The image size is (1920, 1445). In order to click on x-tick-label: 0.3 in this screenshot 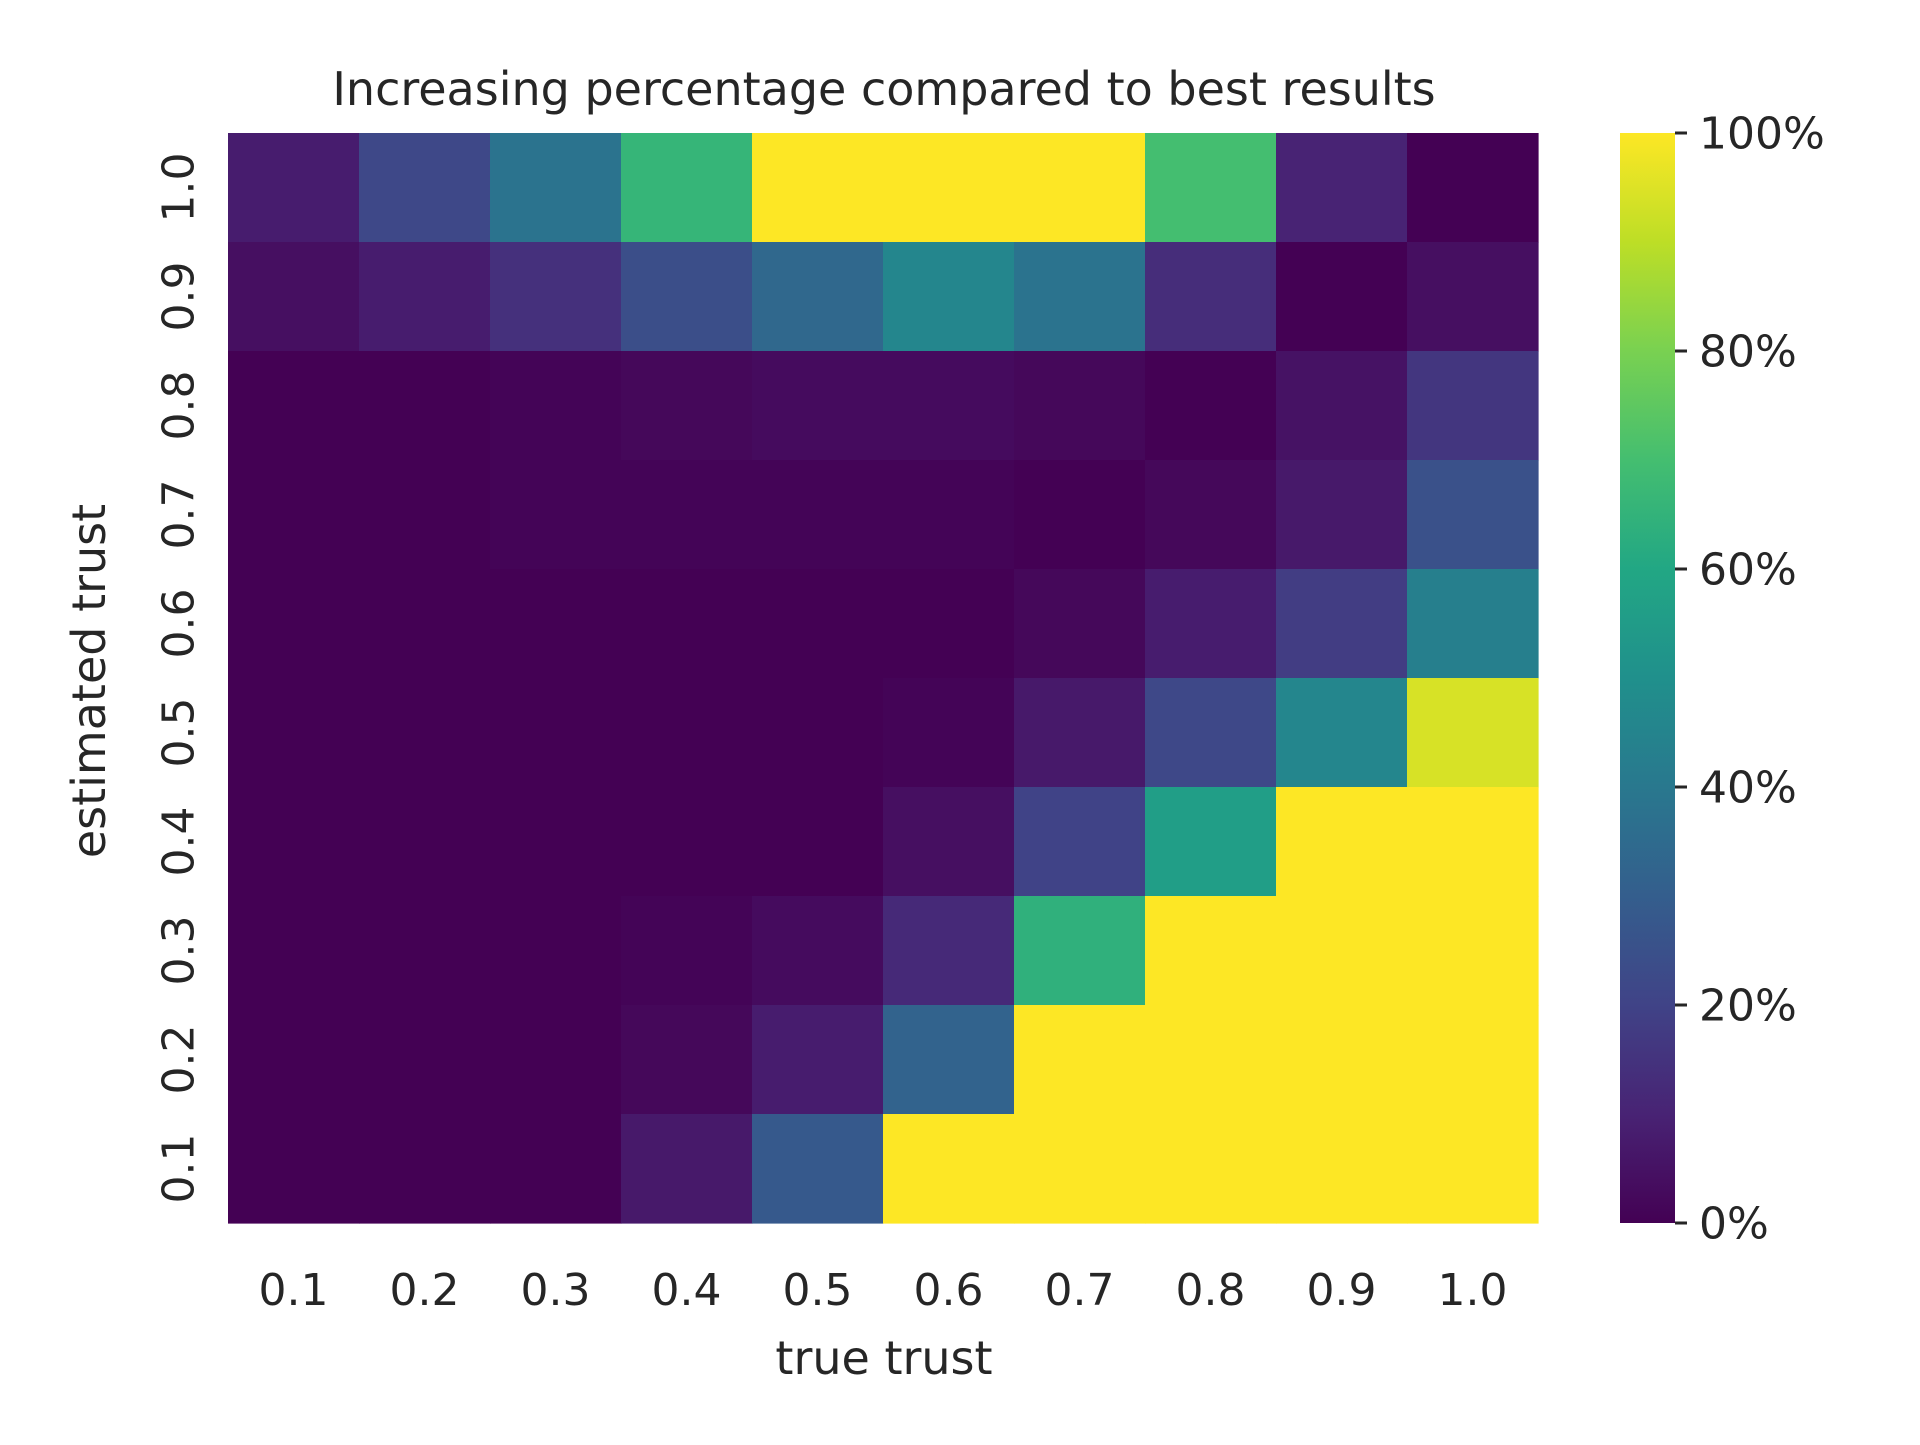, I will do `click(556, 1290)`.